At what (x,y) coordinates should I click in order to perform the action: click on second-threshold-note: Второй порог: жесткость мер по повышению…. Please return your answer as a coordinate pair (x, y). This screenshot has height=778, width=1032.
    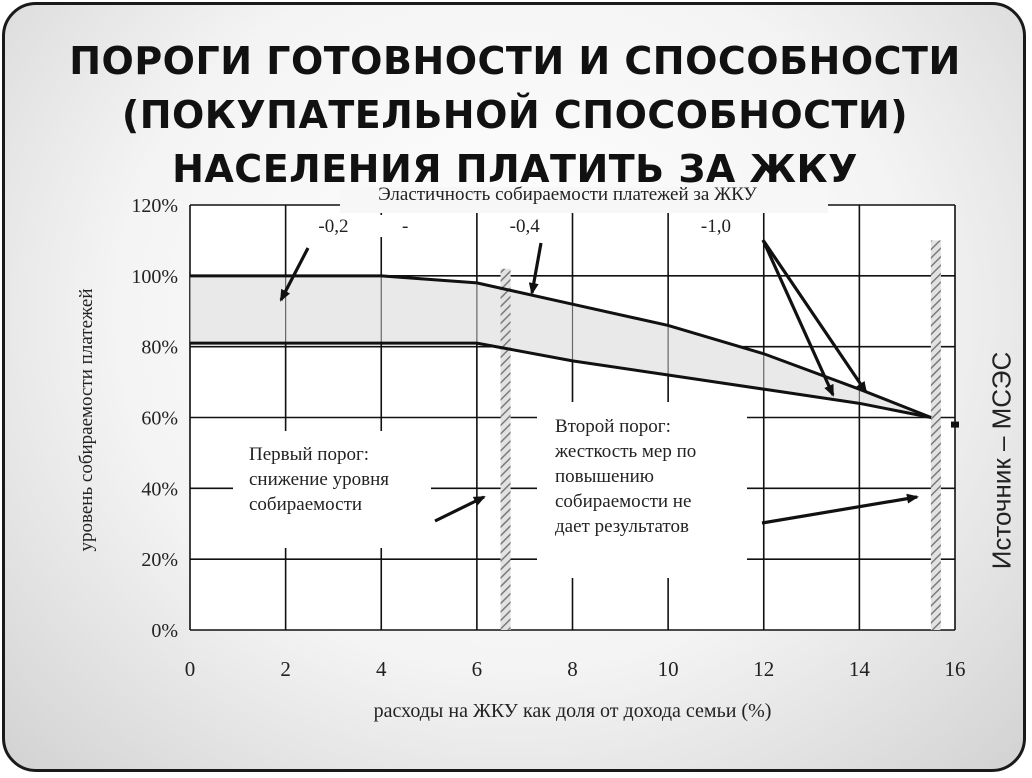
    Looking at the image, I should click on (642, 490).